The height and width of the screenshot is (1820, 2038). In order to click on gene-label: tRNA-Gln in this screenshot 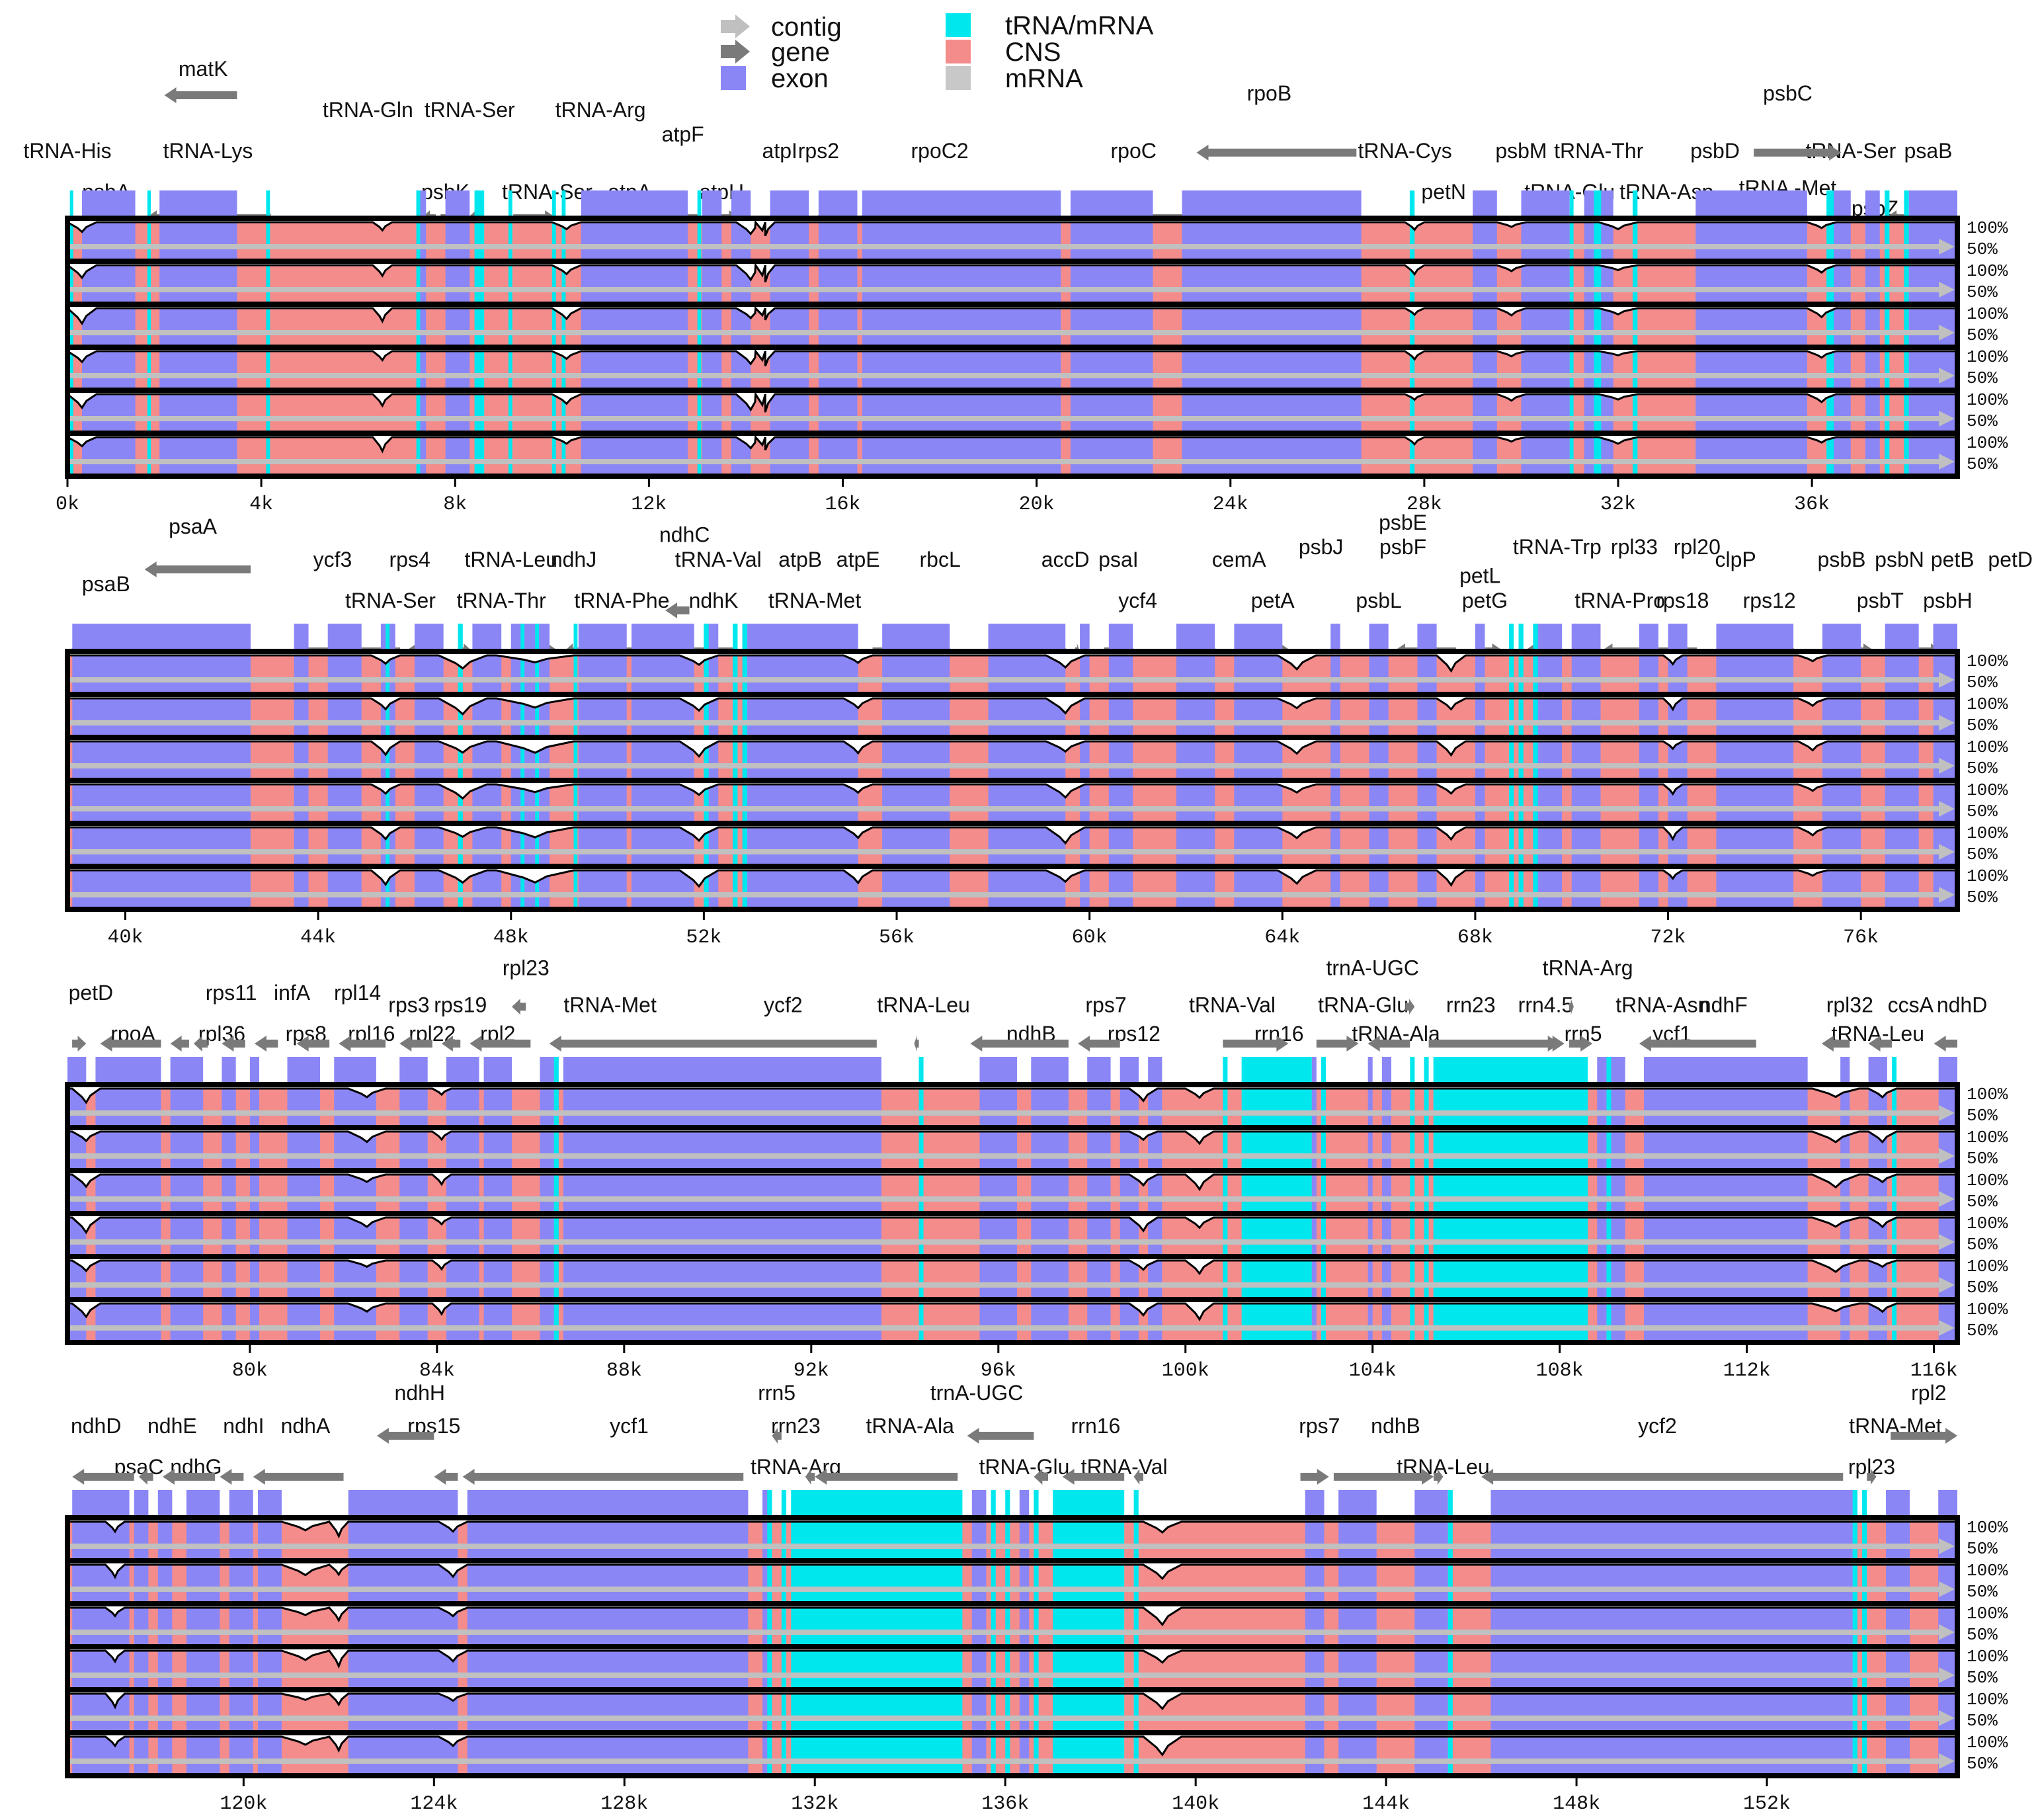, I will do `click(368, 110)`.